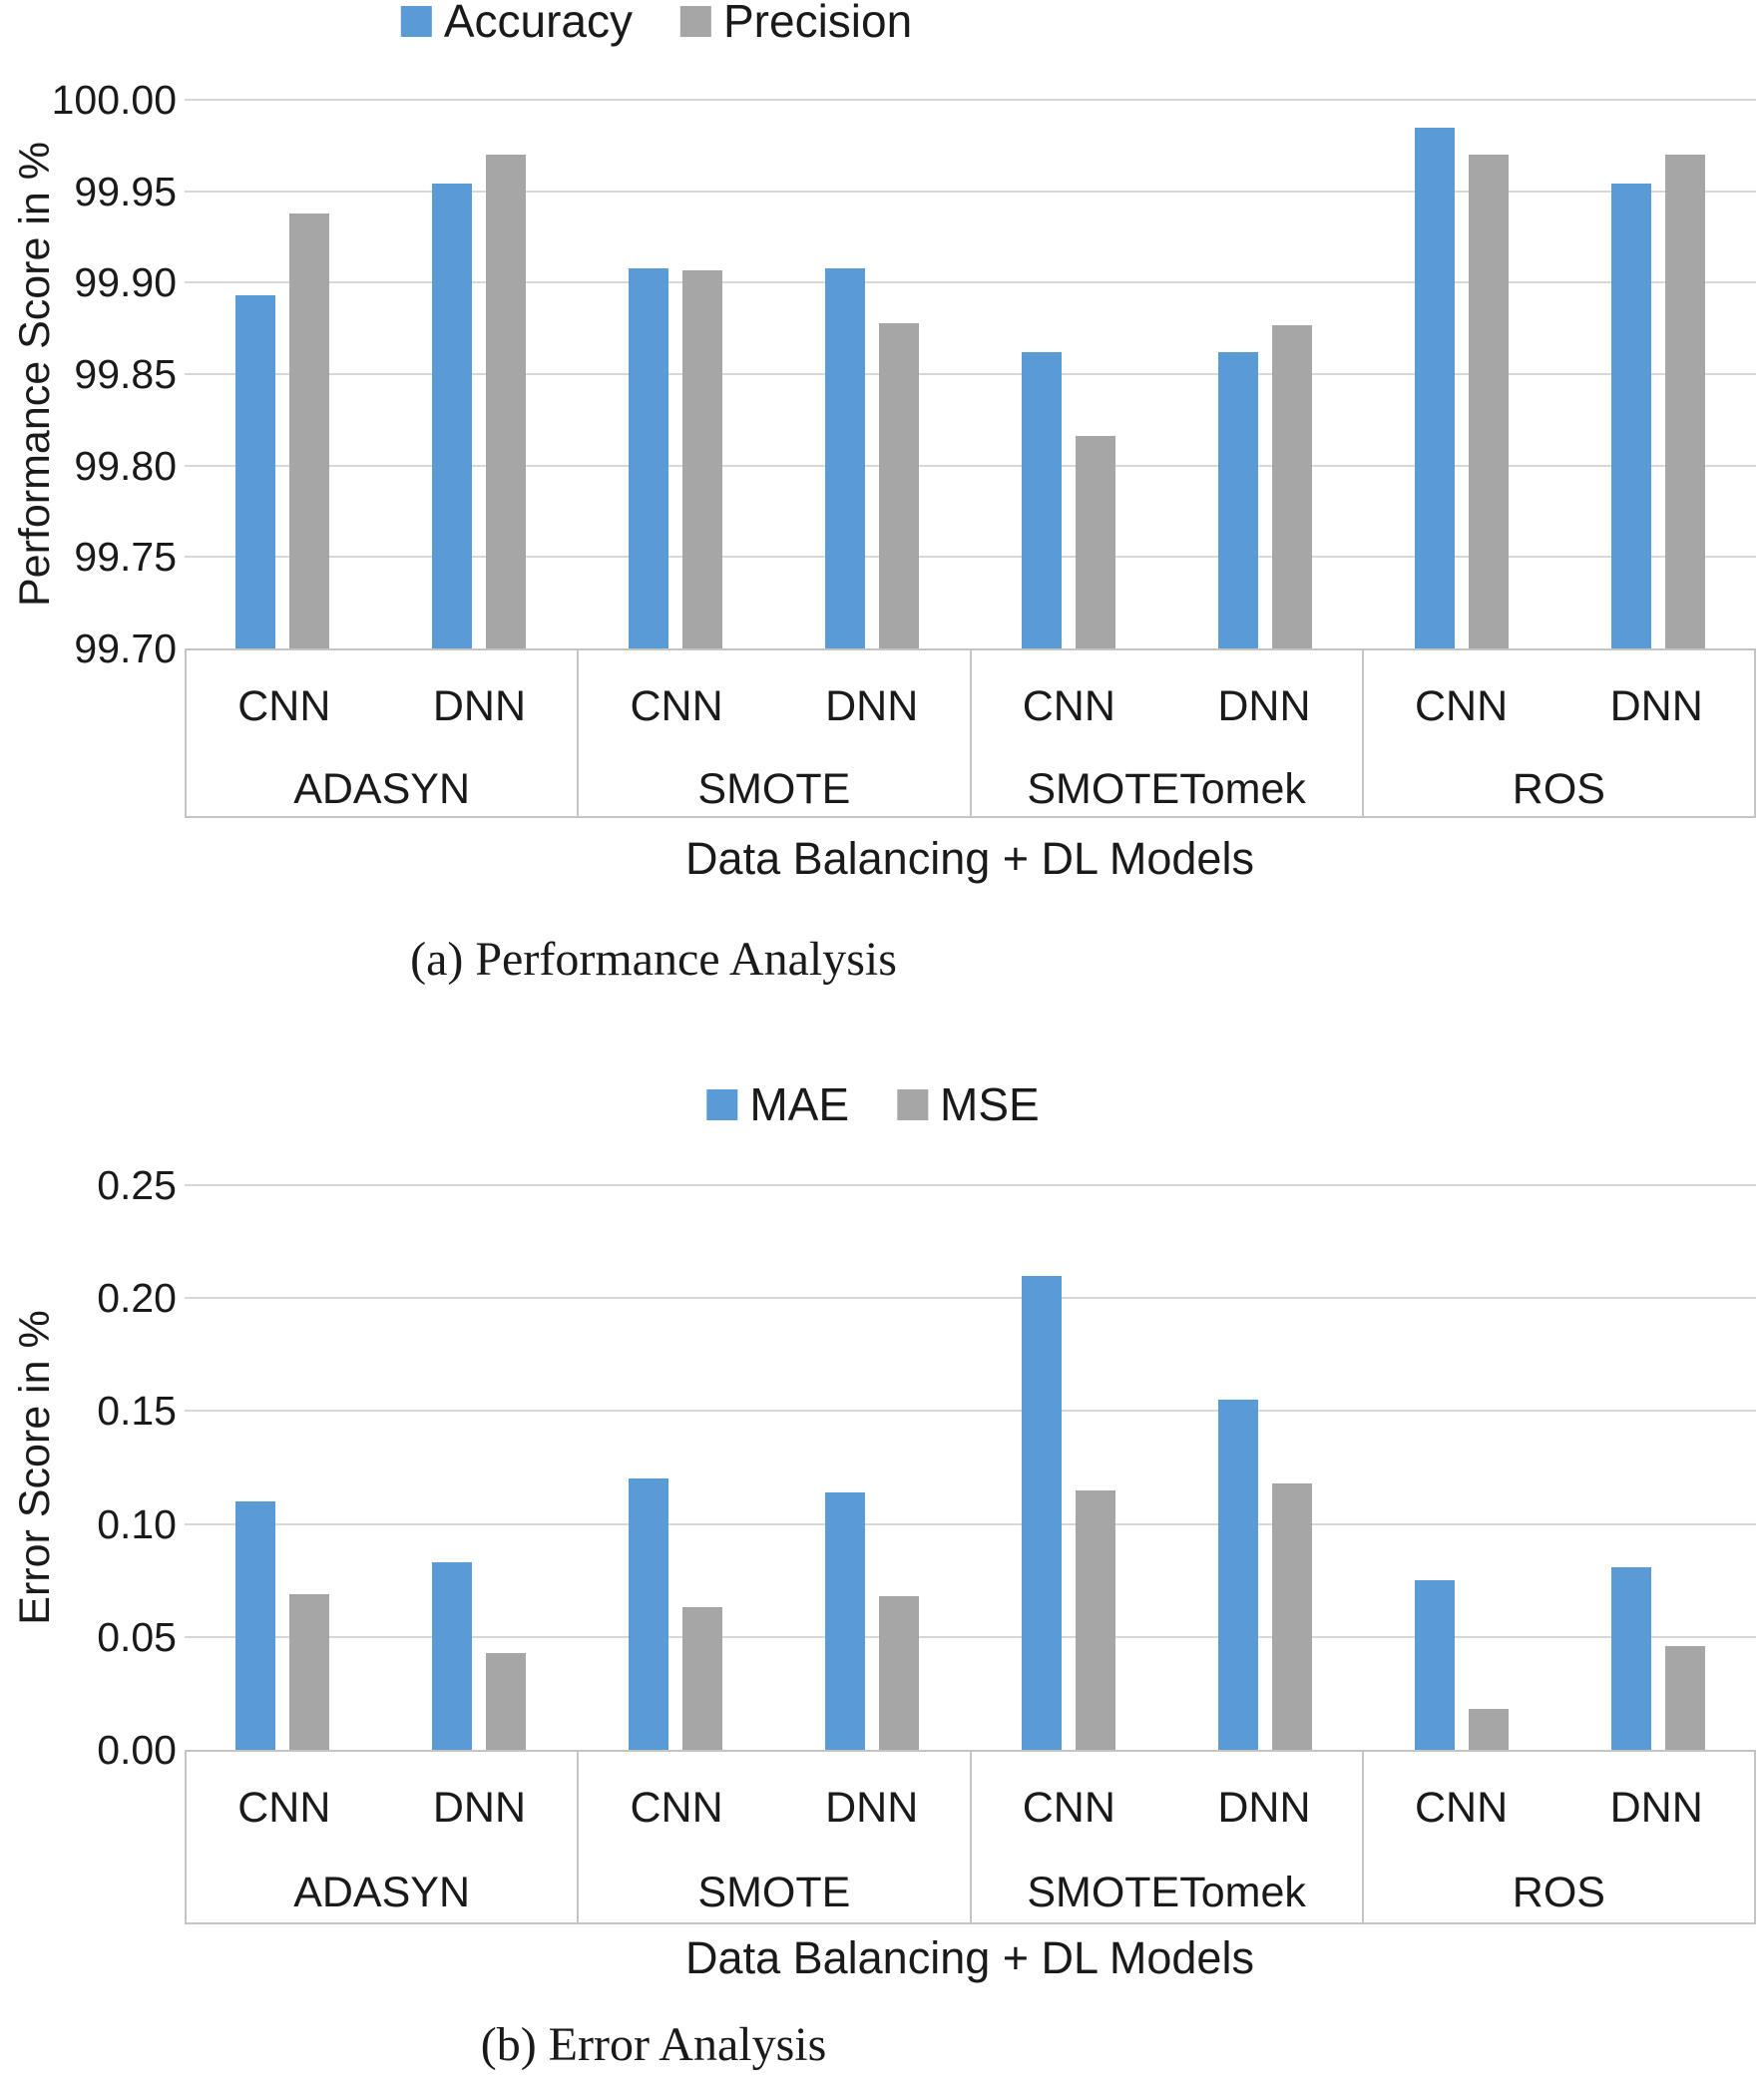 The width and height of the screenshot is (1764, 2093). Describe the element at coordinates (1434, 1665) in the screenshot. I see `bar-mae-ros-cnn` at that location.